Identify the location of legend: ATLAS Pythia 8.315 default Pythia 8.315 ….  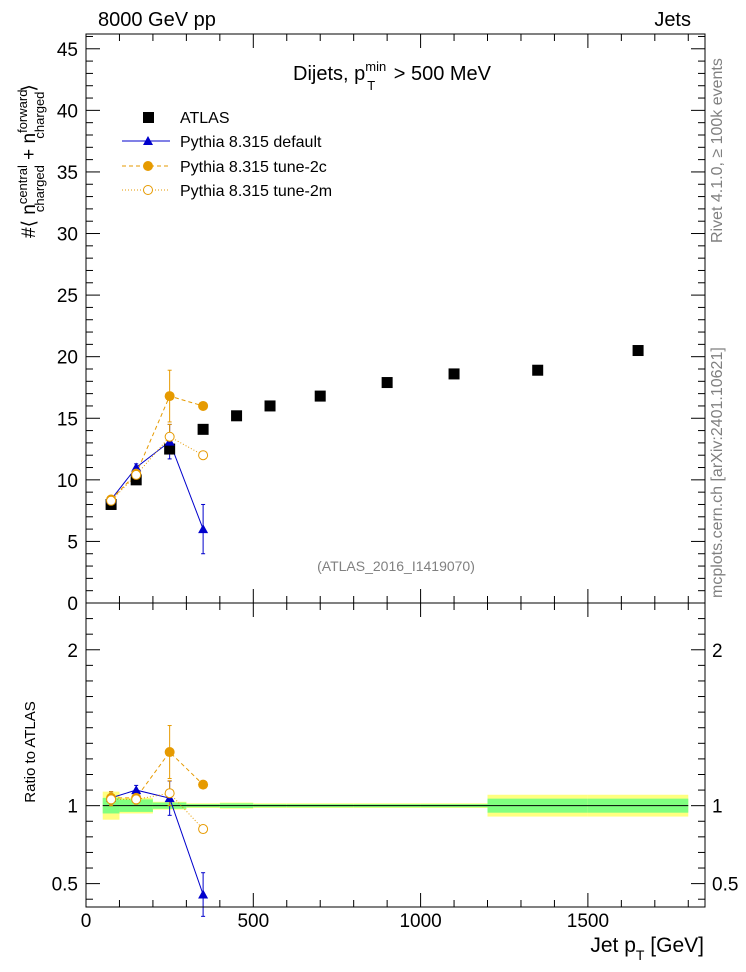
(227, 155).